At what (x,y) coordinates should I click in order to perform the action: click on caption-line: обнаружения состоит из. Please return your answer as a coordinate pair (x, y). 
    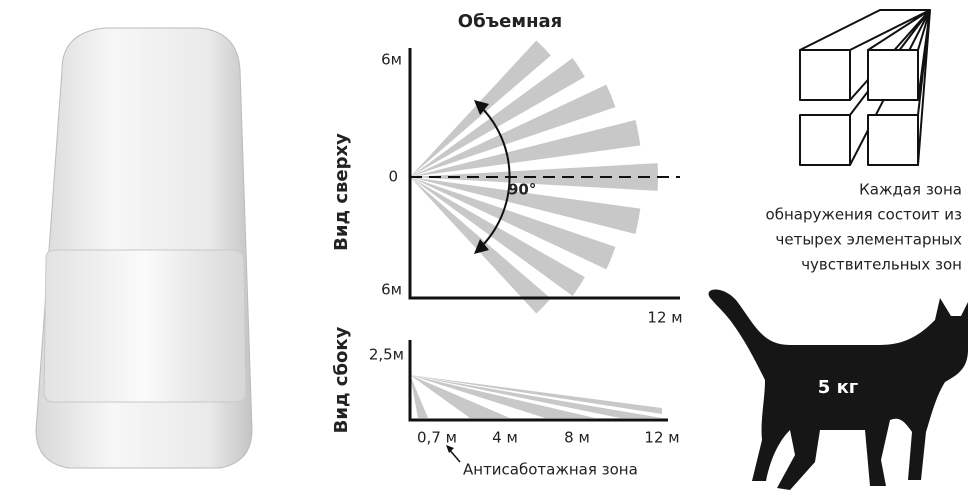
    Looking at the image, I should click on (864, 215).